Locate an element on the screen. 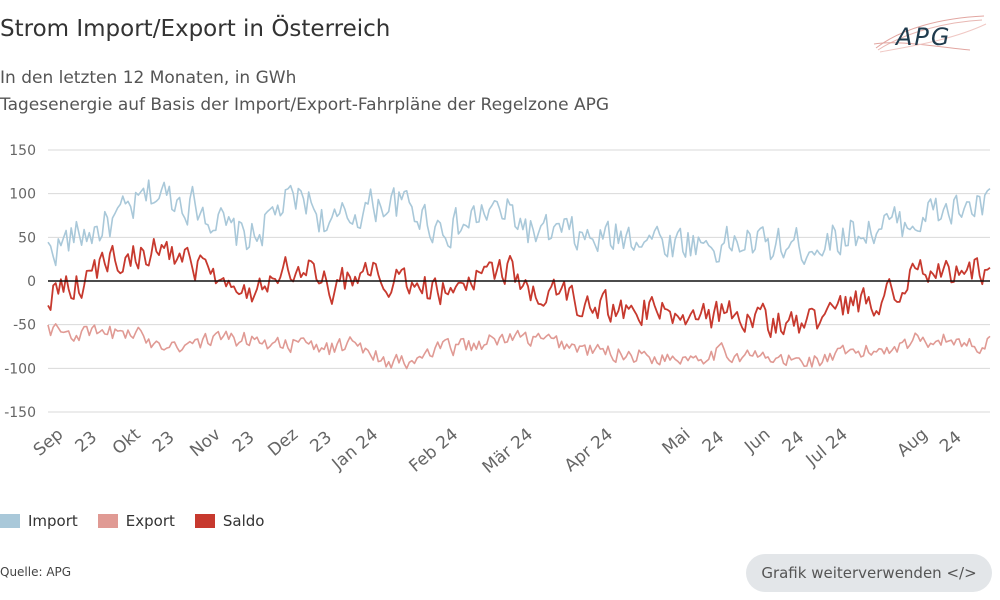  y-tick-label: 100 is located at coordinates (22, 195).